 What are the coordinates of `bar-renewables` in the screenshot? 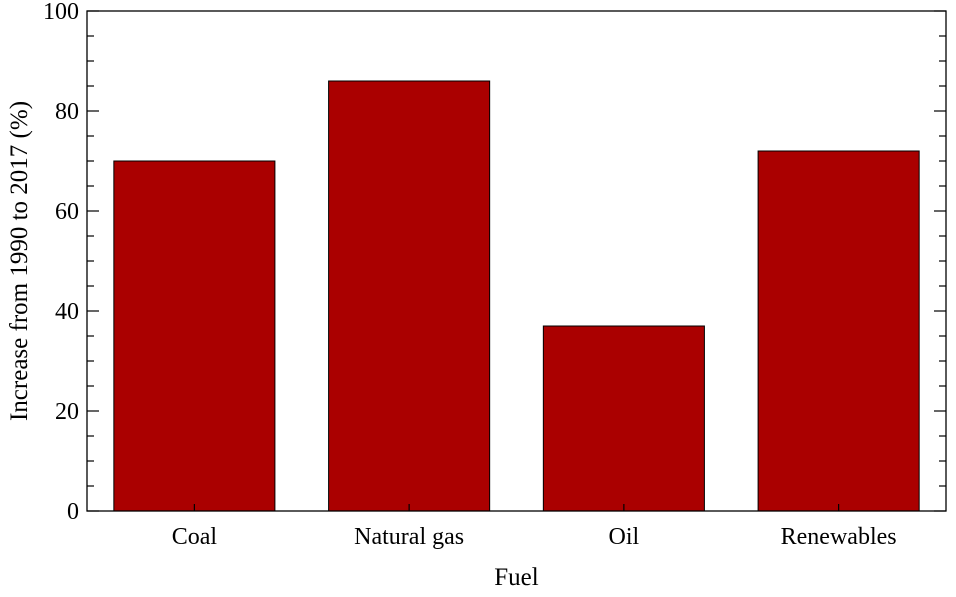 It's located at (838, 331).